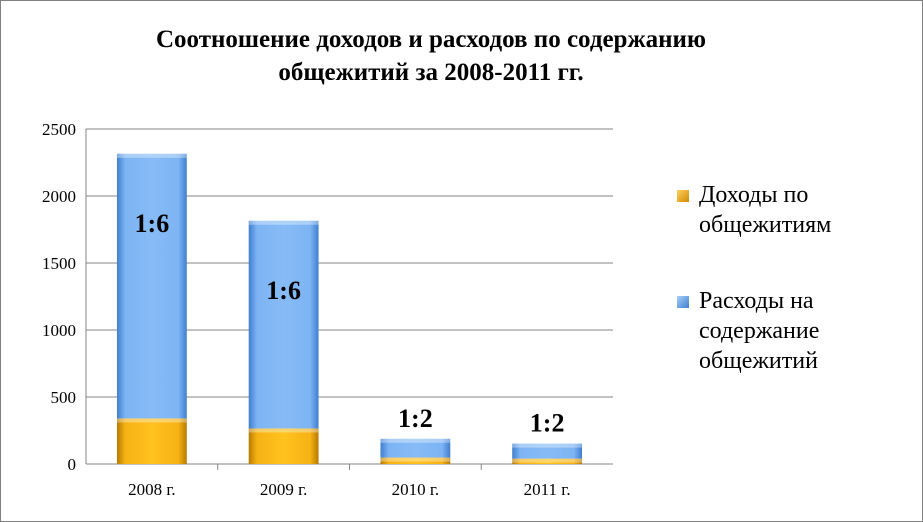 The image size is (923, 522). Describe the element at coordinates (683, 196) in the screenshot. I see `legend-swatch-income` at that location.